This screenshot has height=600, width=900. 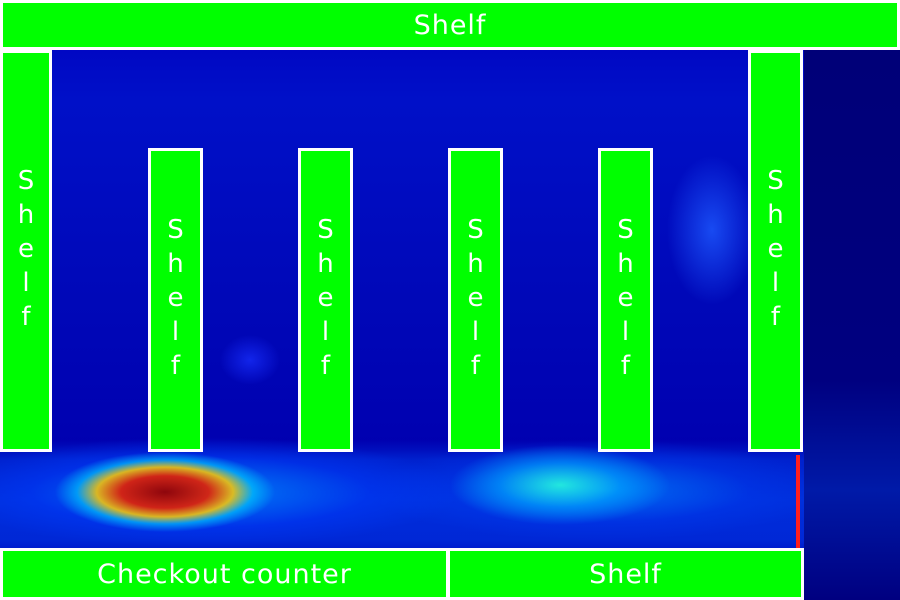 I want to click on aisle-shelf-3-label: Shelf, so click(x=475, y=300).